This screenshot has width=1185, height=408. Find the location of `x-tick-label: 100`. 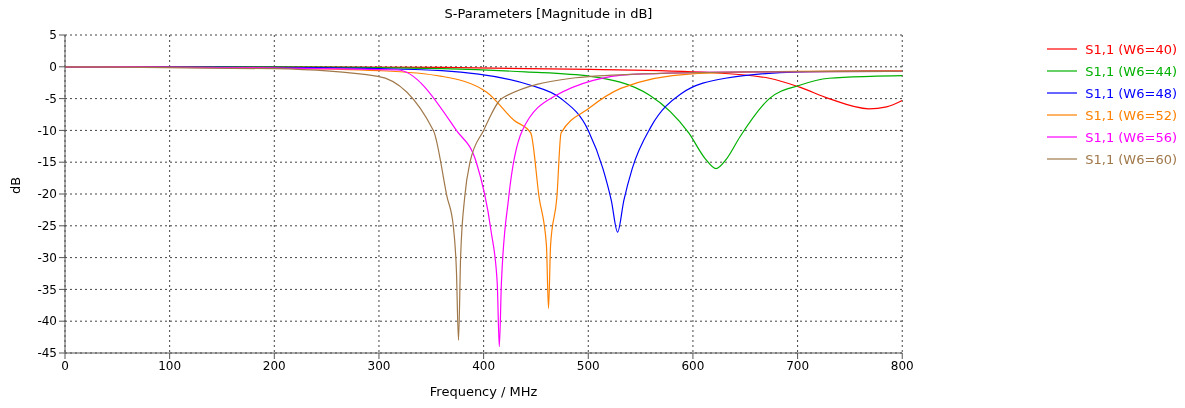

x-tick-label: 100 is located at coordinates (170, 365).